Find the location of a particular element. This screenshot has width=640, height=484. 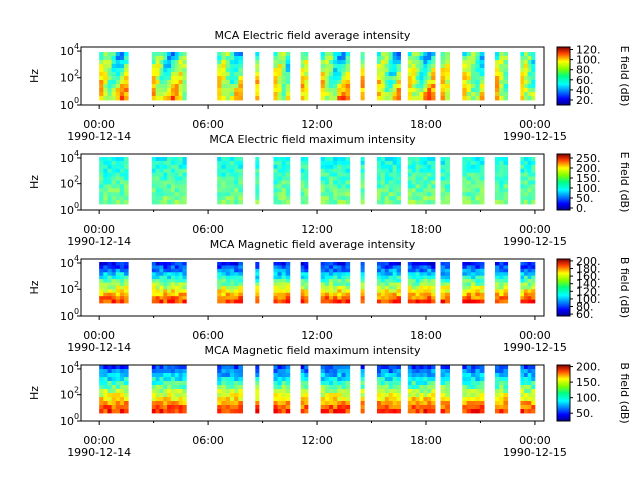

colorbar-tick-label: 150. is located at coordinates (588, 382).